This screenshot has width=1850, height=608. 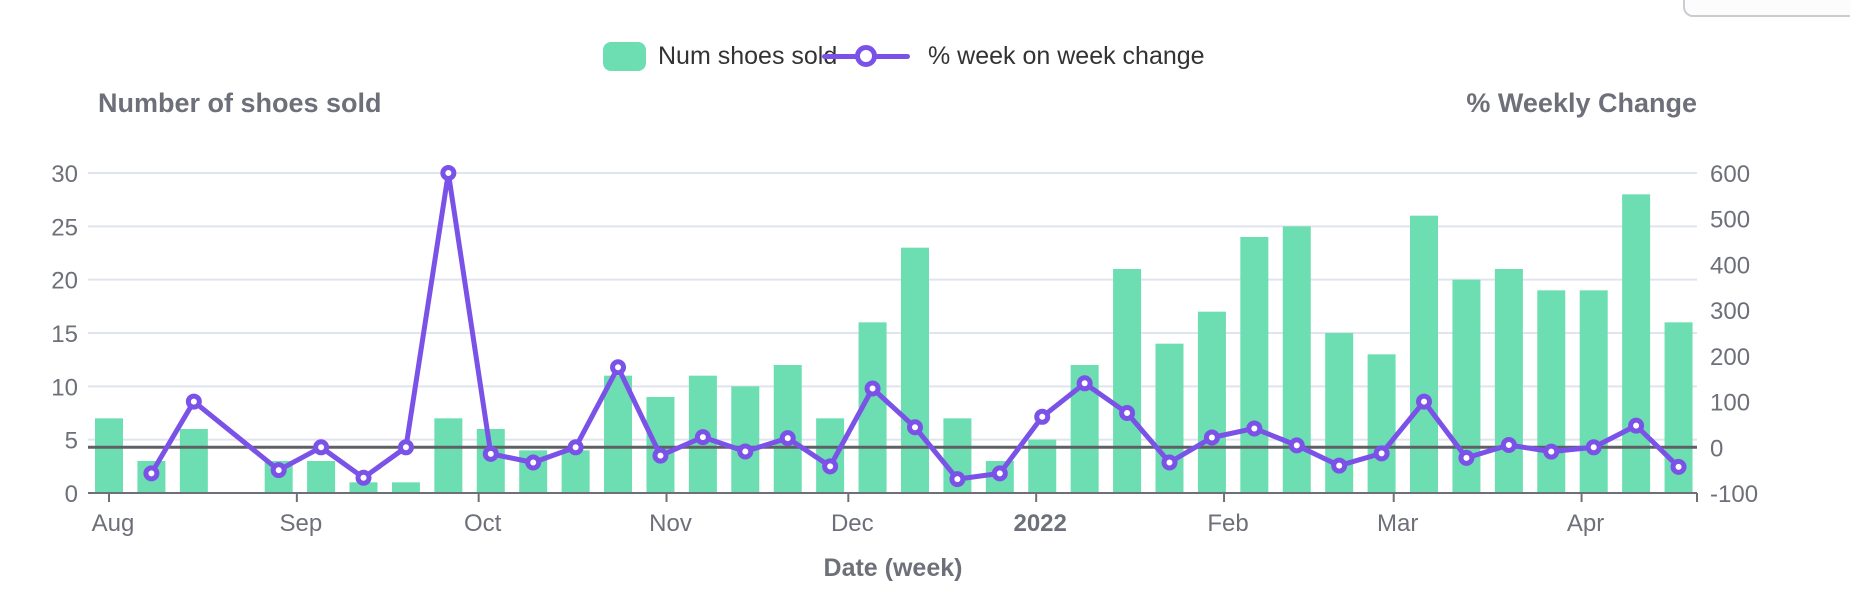 What do you see at coordinates (71, 441) in the screenshot?
I see `left-axis-tick-label: 5` at bounding box center [71, 441].